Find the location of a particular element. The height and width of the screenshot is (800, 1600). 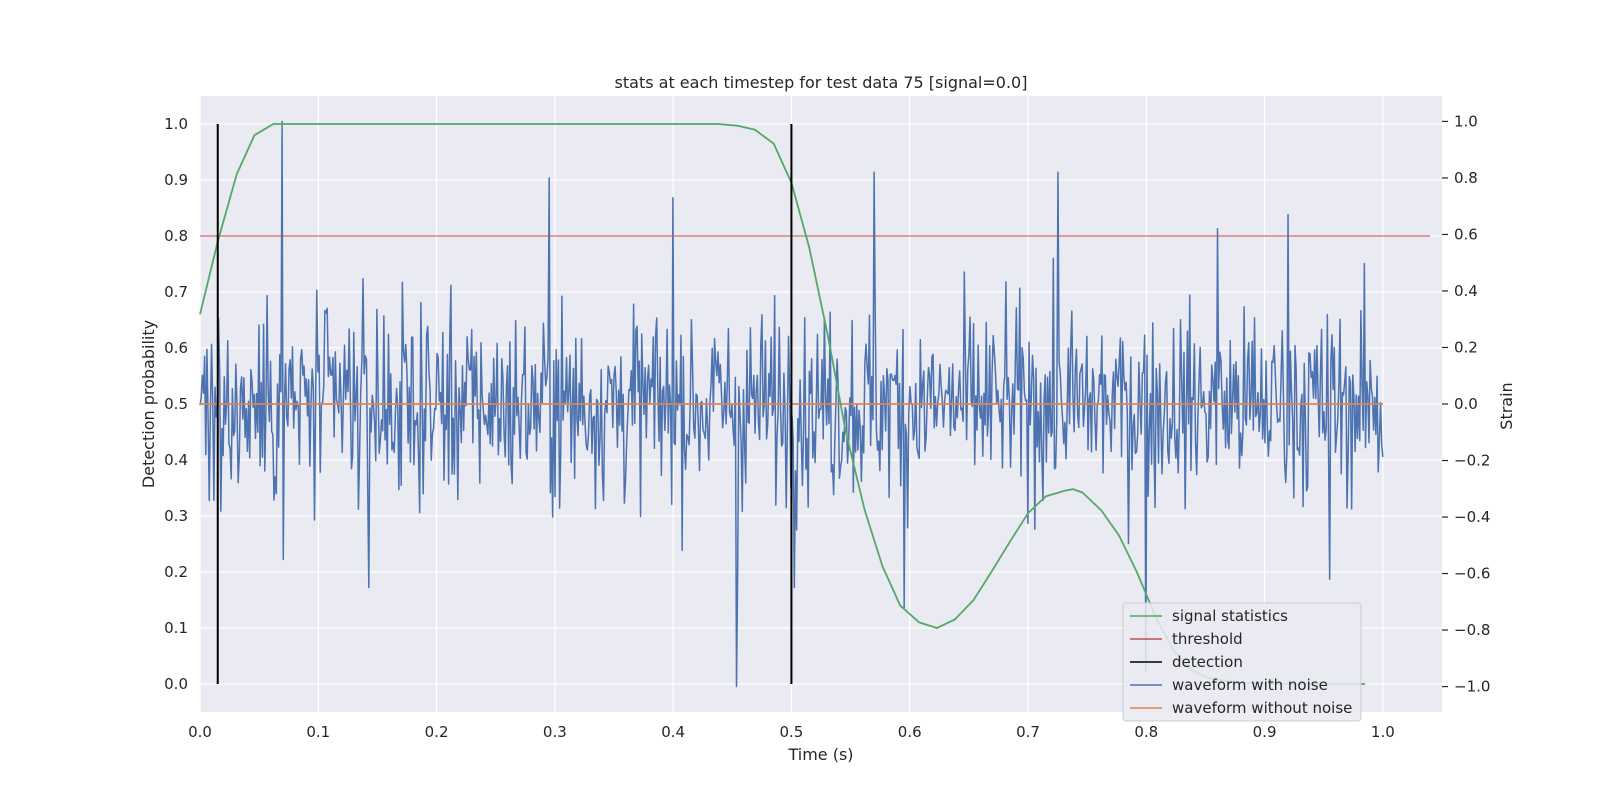

legend-label-signal-statistics: signal statistics is located at coordinates (1230, 616).